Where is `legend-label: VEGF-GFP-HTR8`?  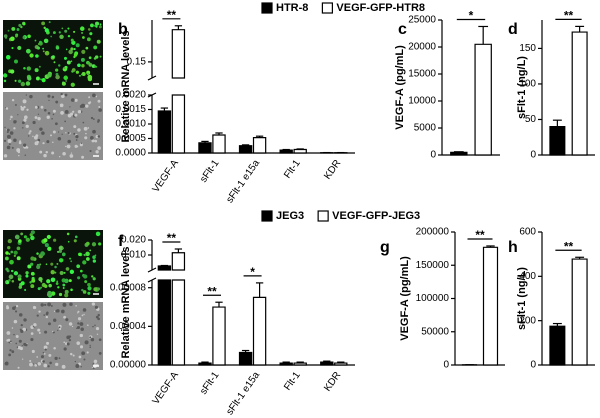
legend-label: VEGF-GFP-HTR8 is located at coordinates (380, 8).